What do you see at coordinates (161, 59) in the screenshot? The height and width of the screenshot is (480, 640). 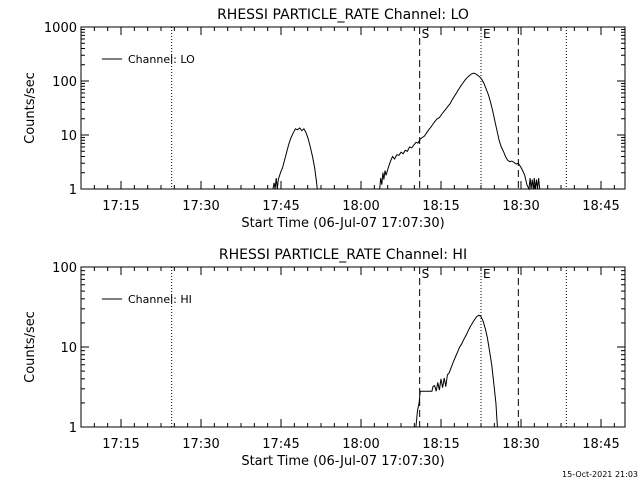 I see `legend-label: Channel: LO` at bounding box center [161, 59].